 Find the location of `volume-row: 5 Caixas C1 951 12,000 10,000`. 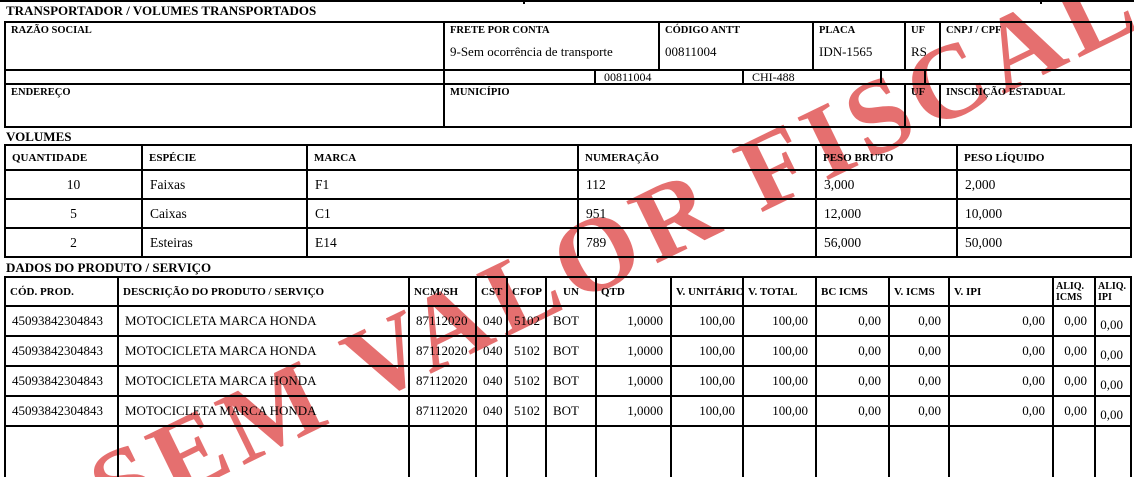

volume-row: 5 Caixas C1 951 12,000 10,000 is located at coordinates (568, 213).